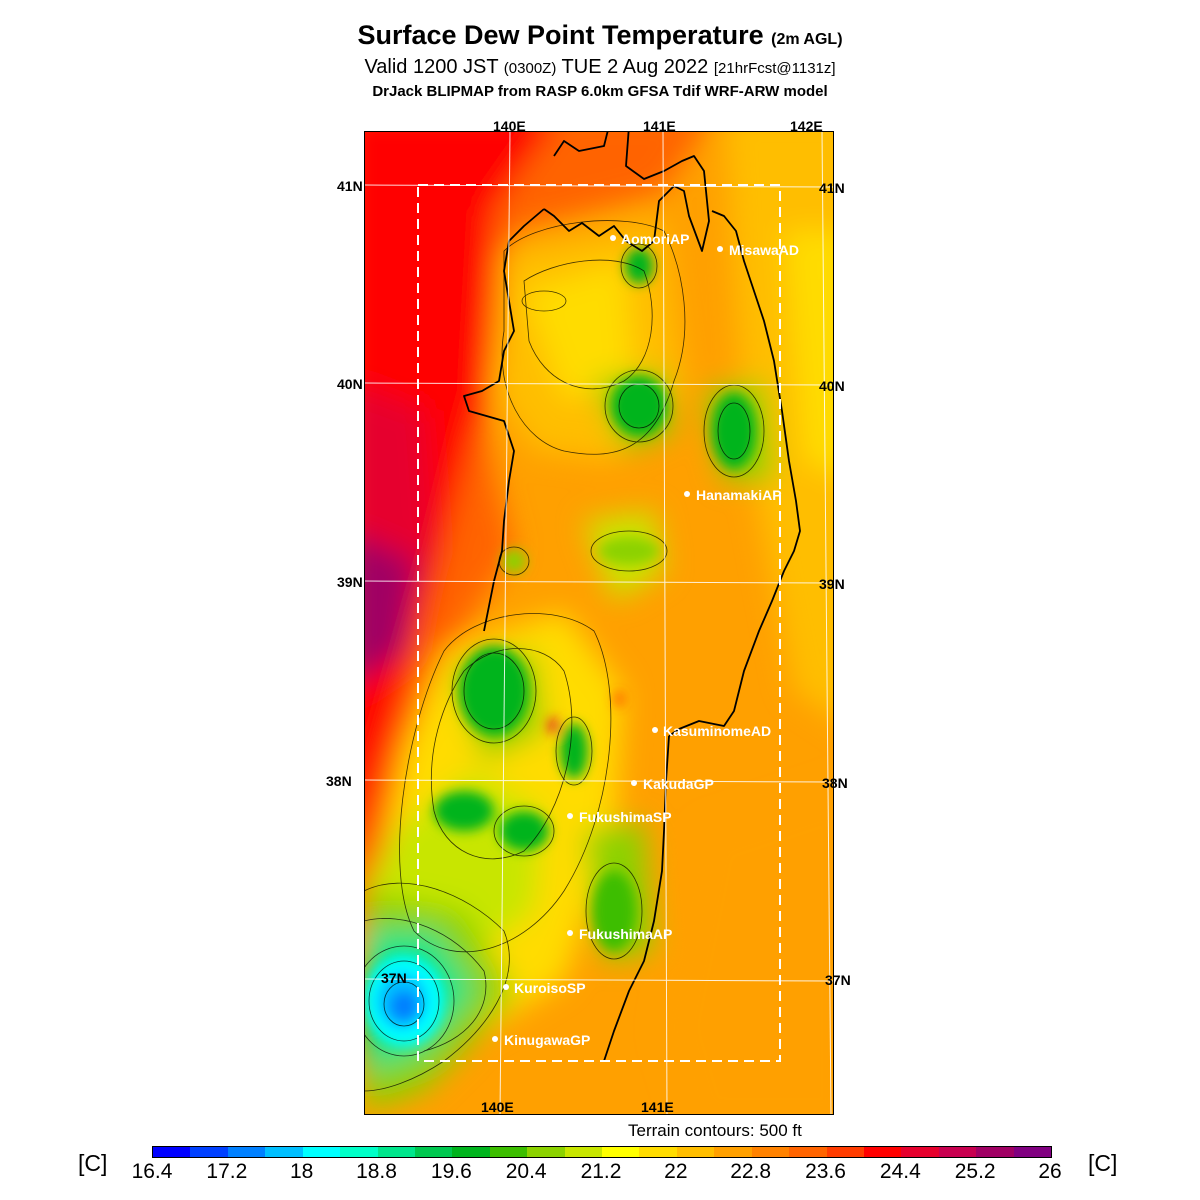 Image resolution: width=1200 pixels, height=1200 pixels. Describe the element at coordinates (350, 384) in the screenshot. I see `lat-label-left: 40N` at that location.